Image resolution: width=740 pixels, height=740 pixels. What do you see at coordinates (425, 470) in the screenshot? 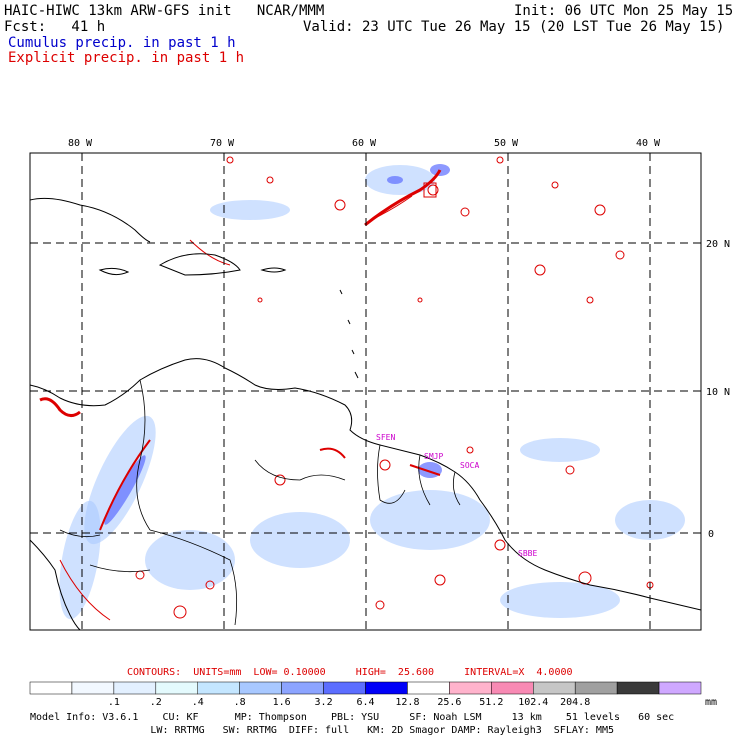
I see `explicit-guyana` at bounding box center [425, 470].